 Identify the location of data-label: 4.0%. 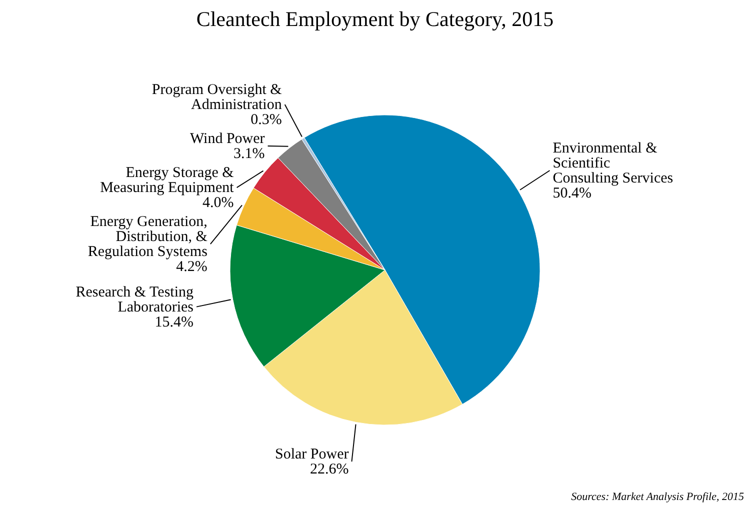
(218, 203).